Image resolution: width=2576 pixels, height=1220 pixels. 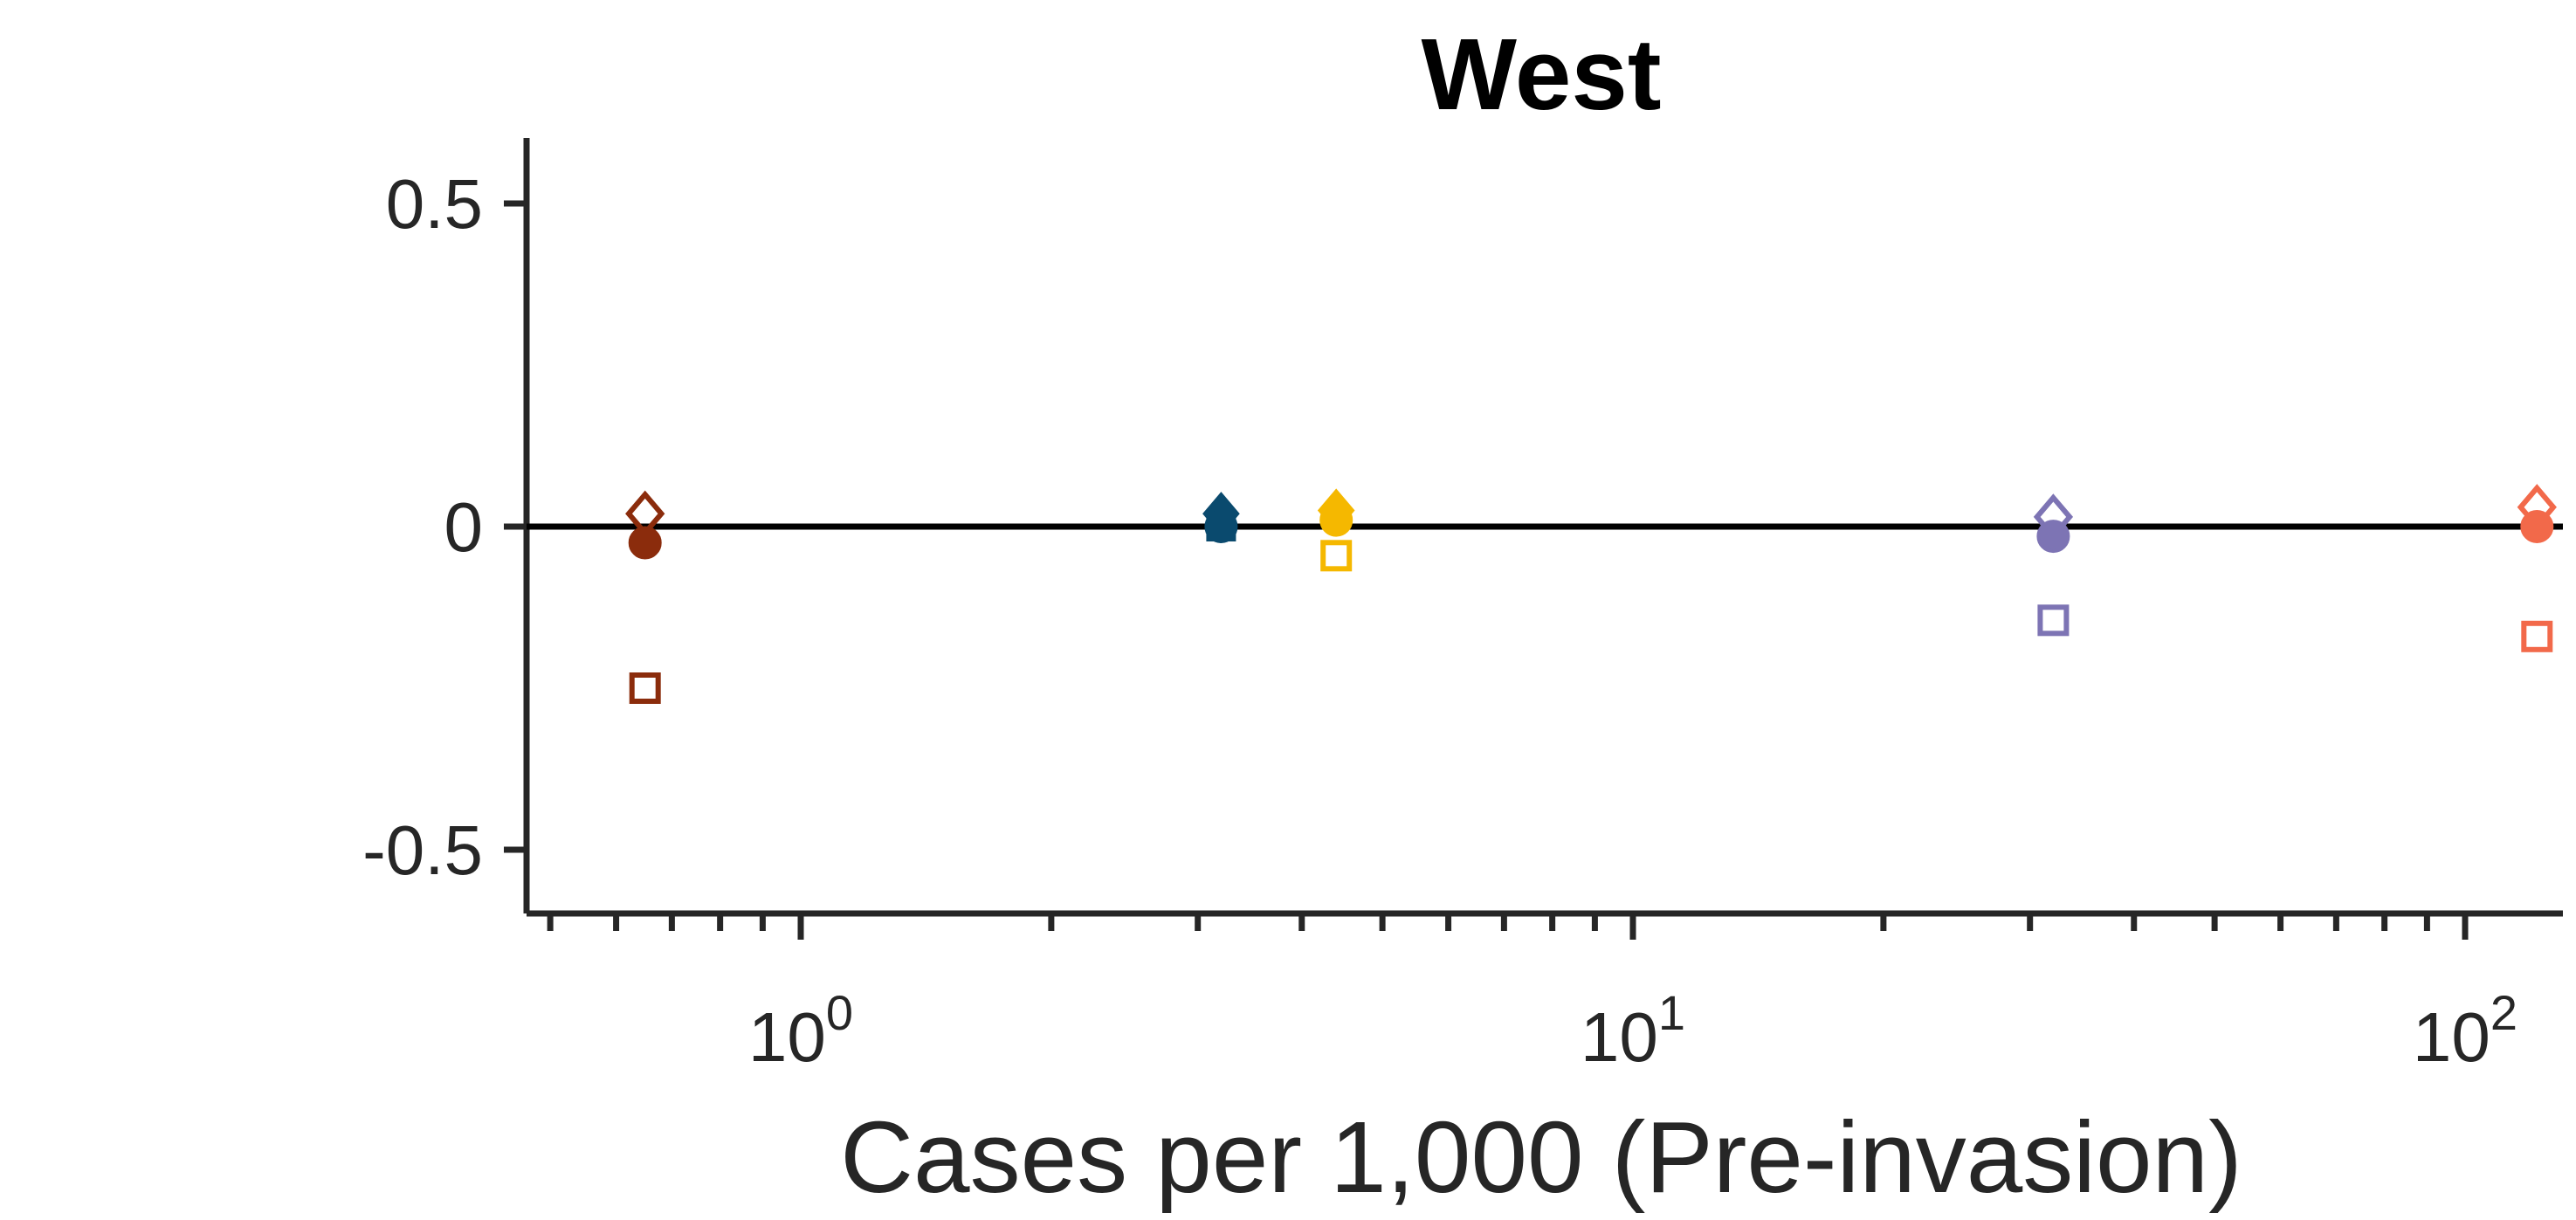 What do you see at coordinates (2465, 1030) in the screenshot?
I see `x-tick-label: 10²` at bounding box center [2465, 1030].